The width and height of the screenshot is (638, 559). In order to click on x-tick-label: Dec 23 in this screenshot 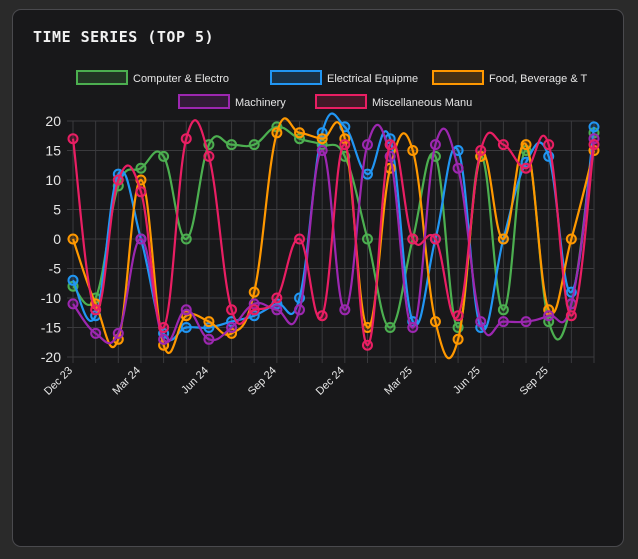, I will do `click(58, 381)`.